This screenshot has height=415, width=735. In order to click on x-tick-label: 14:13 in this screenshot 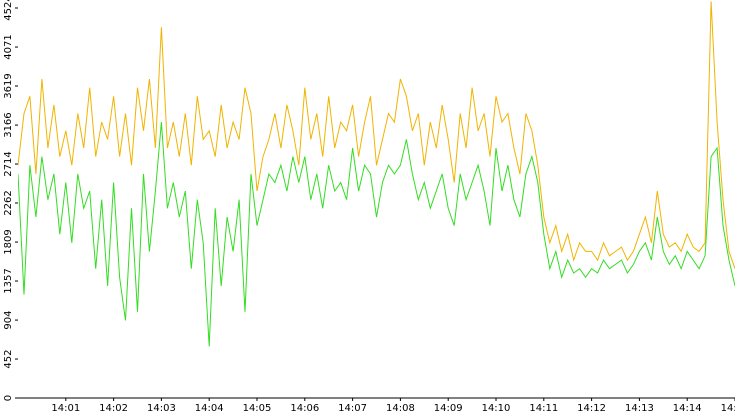, I will do `click(639, 408)`.